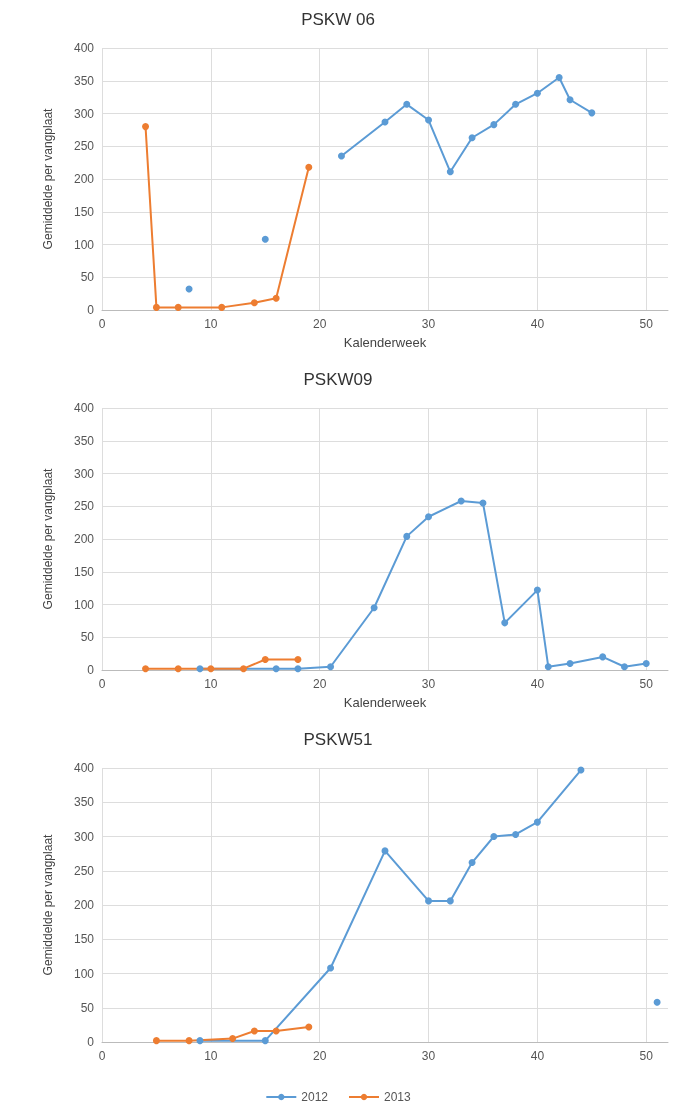 The height and width of the screenshot is (1114, 676). Describe the element at coordinates (338, 379) in the screenshot. I see `chart-title: PSKW09` at that location.